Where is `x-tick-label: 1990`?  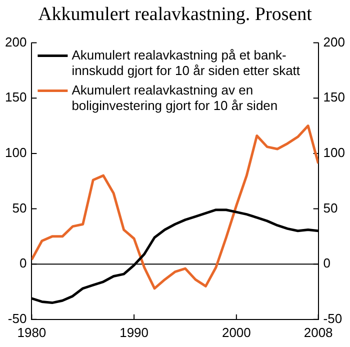
x-tick-label: 1990 is located at coordinates (134, 332).